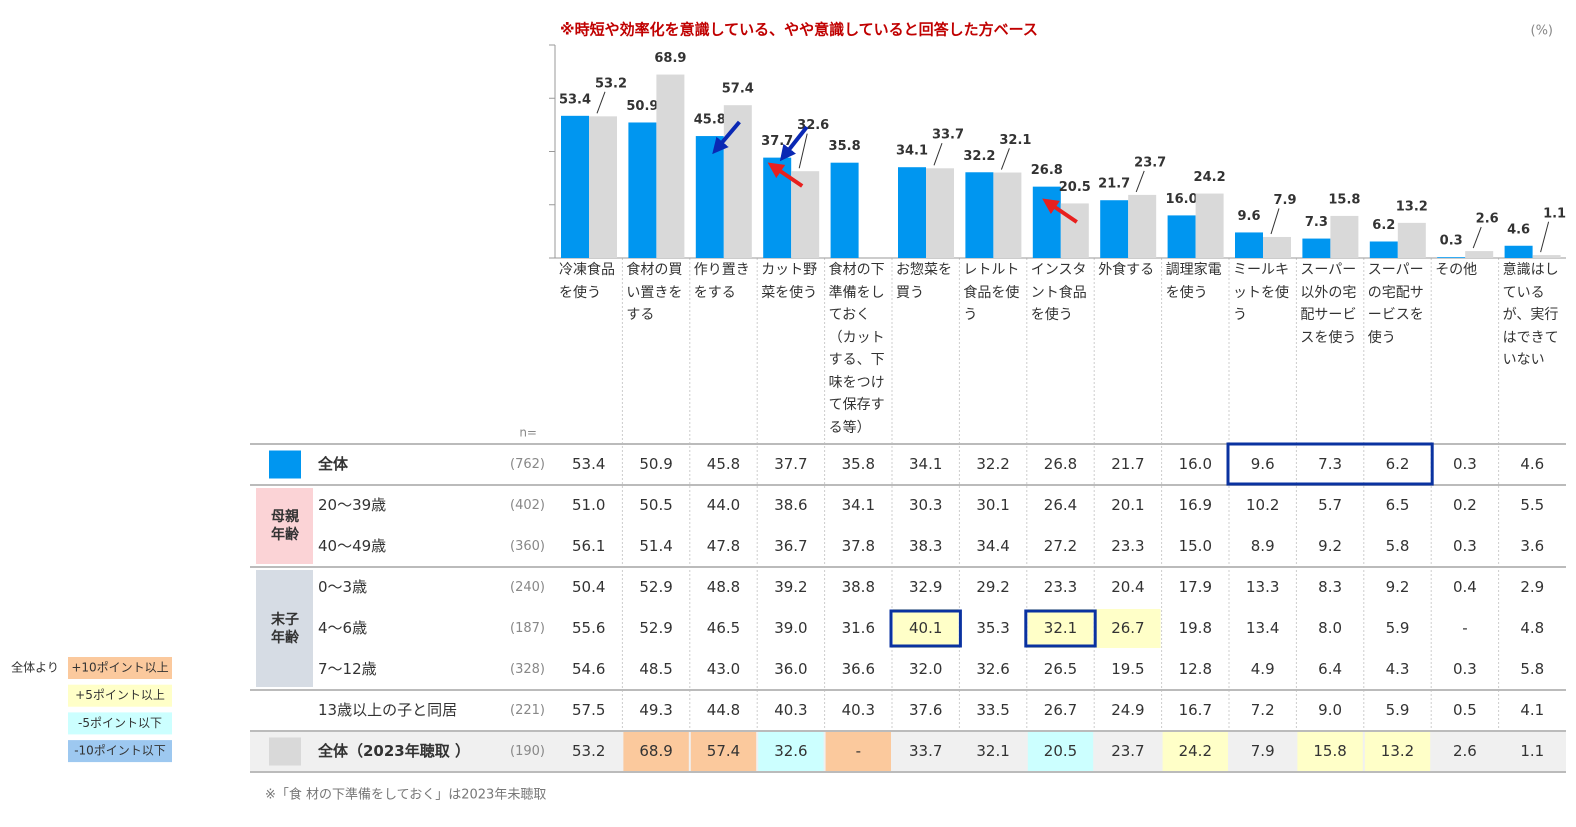 Image resolution: width=1576 pixels, height=827 pixels. Describe the element at coordinates (992, 751) in the screenshot. I see `table-cell: 32.1` at that location.